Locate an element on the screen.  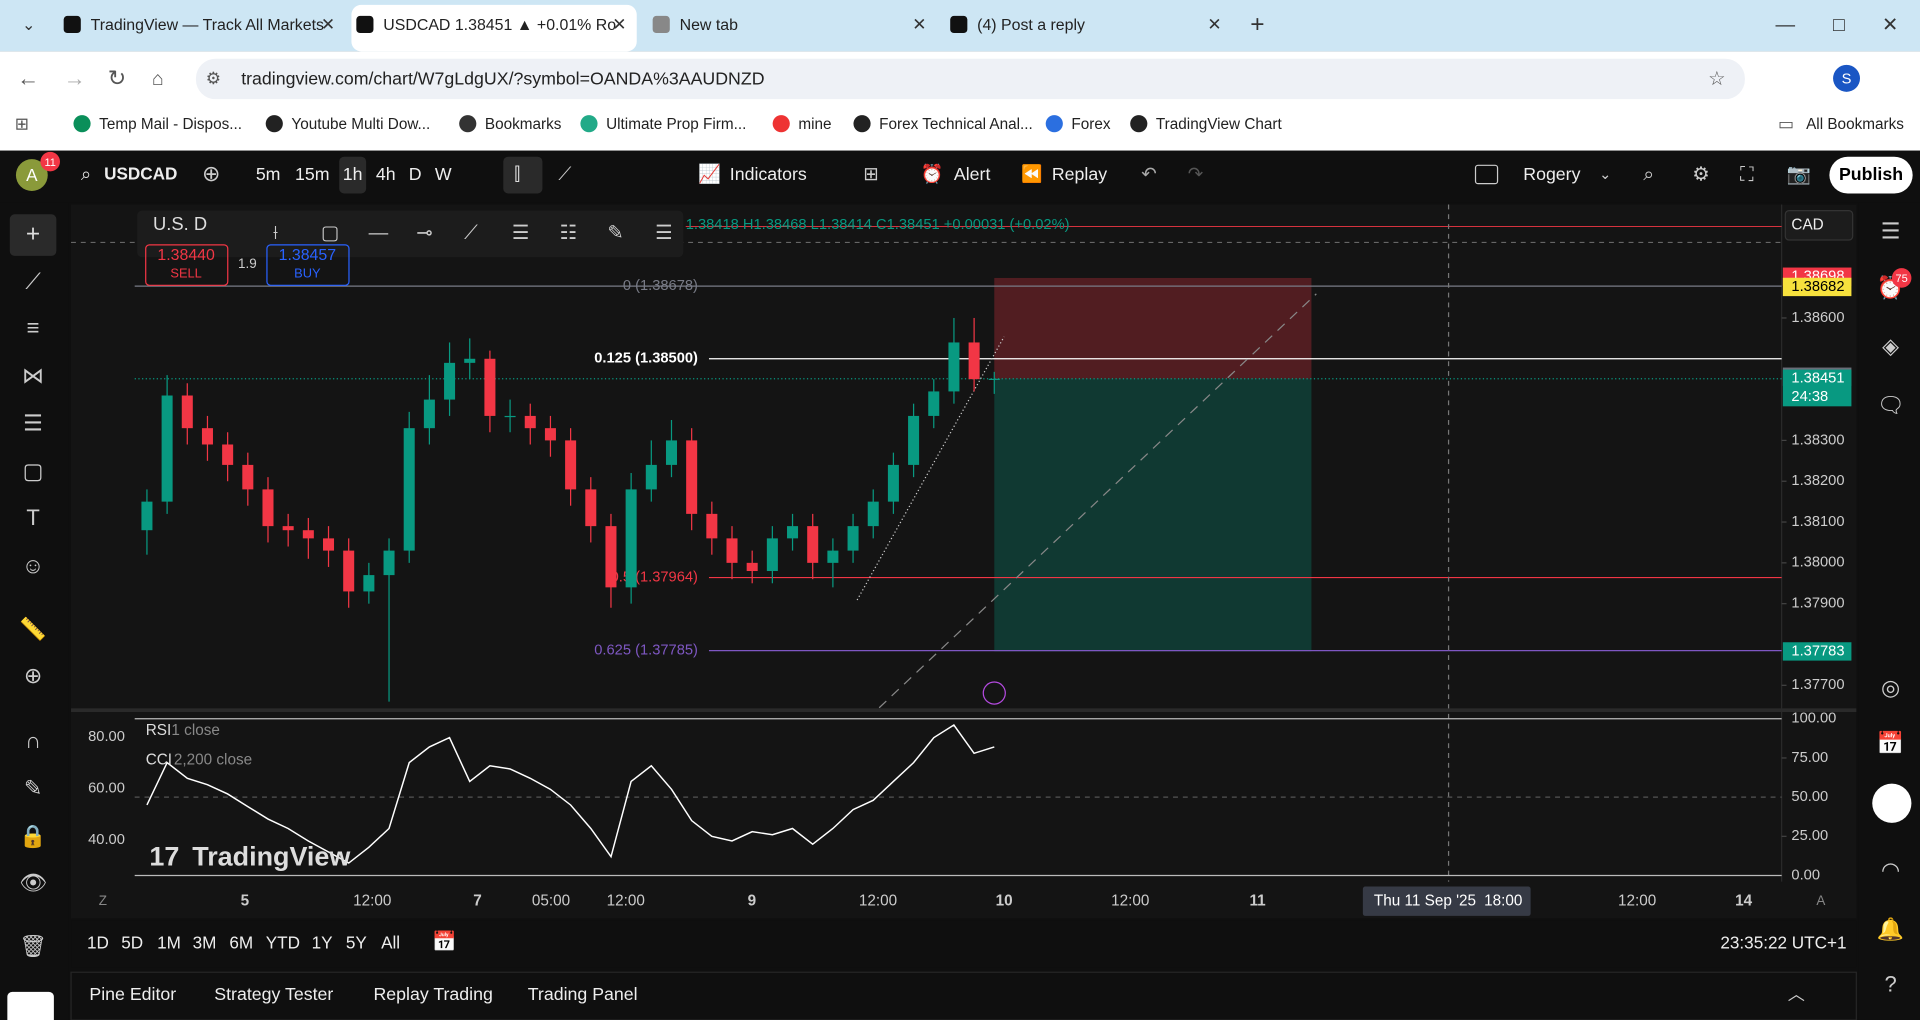
fullscreen: ⛶ is located at coordinates (1747, 174).